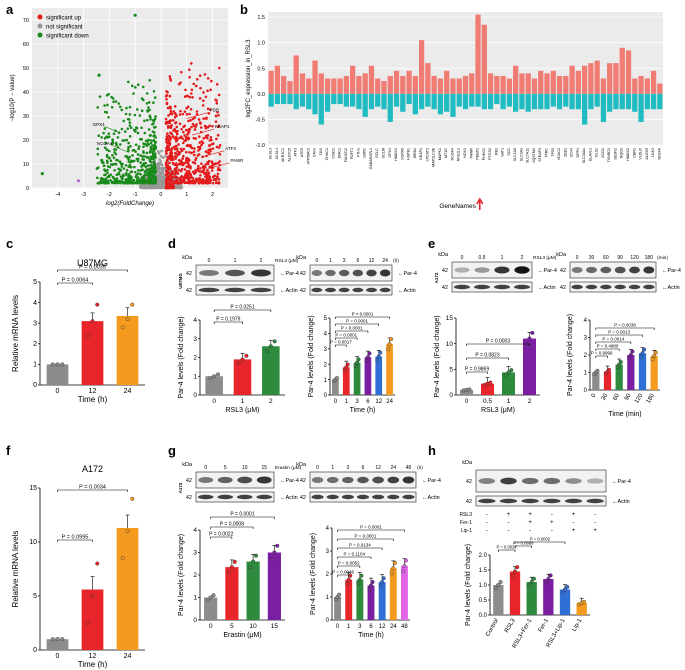  What do you see at coordinates (446, 153) in the screenshot?
I see `gene-tick-label: MT1G` at bounding box center [446, 153].